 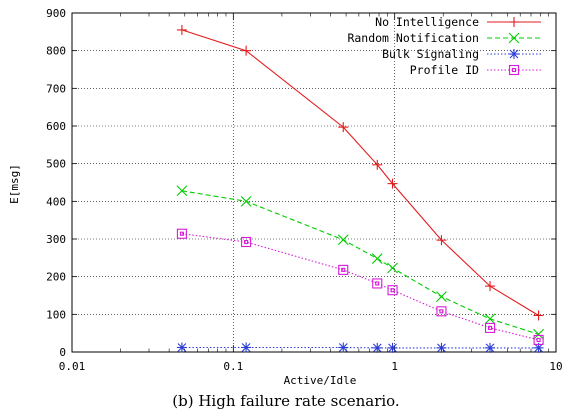 What do you see at coordinates (56, 239) in the screenshot?
I see `y-tick-label: 300` at bounding box center [56, 239].